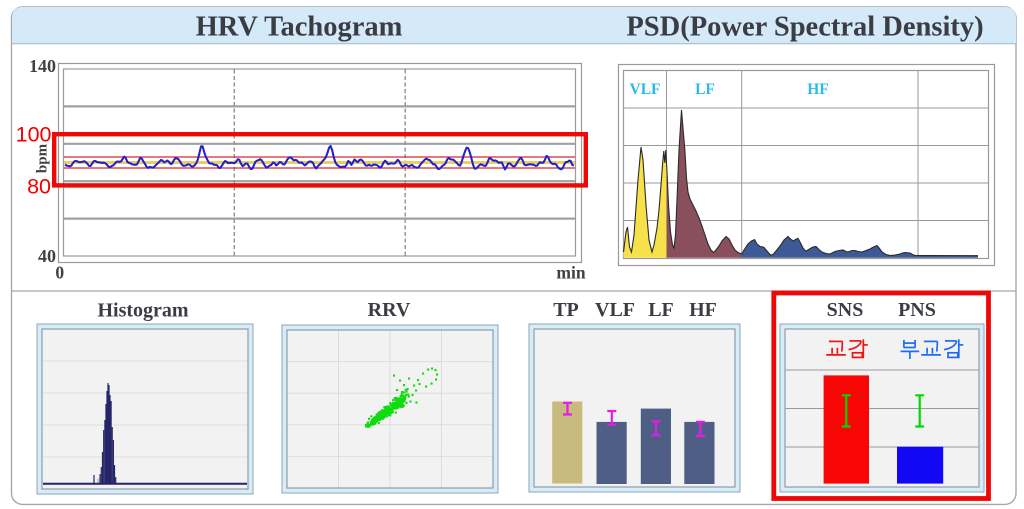 This screenshot has height=509, width=1024. Describe the element at coordinates (804, 27) in the screenshot. I see `svg-text: PSD(Power Spectral Density)` at that location.